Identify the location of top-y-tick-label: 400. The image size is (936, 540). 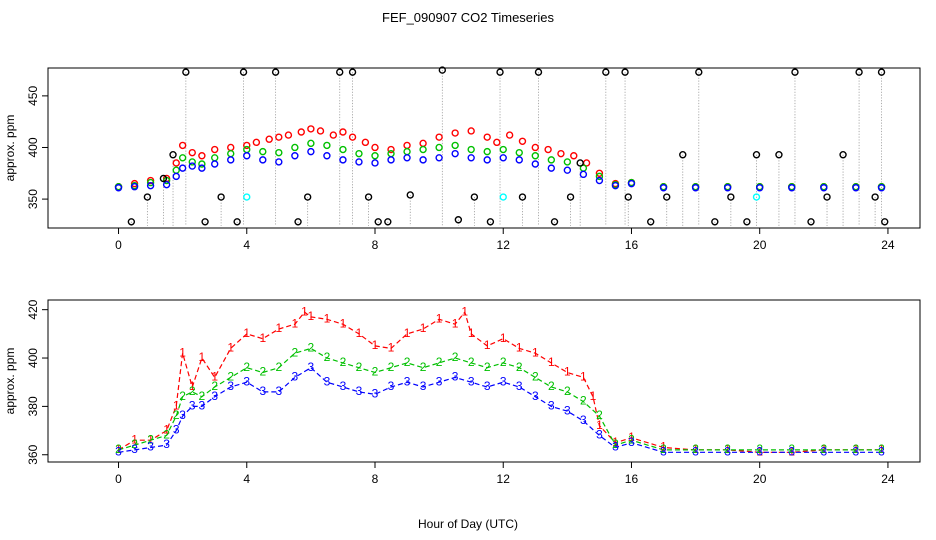
(33, 147).